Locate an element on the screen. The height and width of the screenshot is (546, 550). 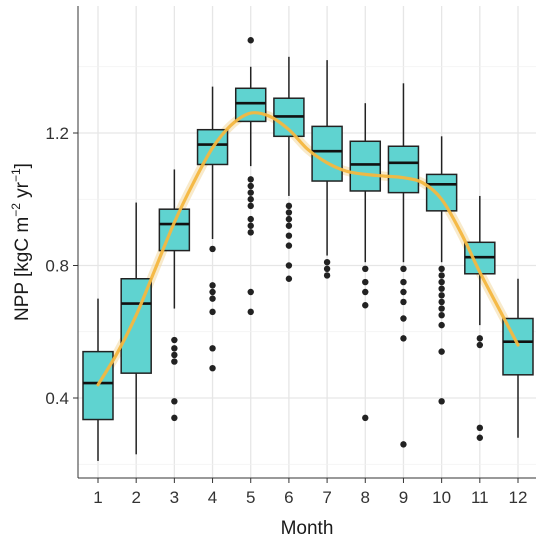
y-tick-label: 1.2 is located at coordinates (57, 133).